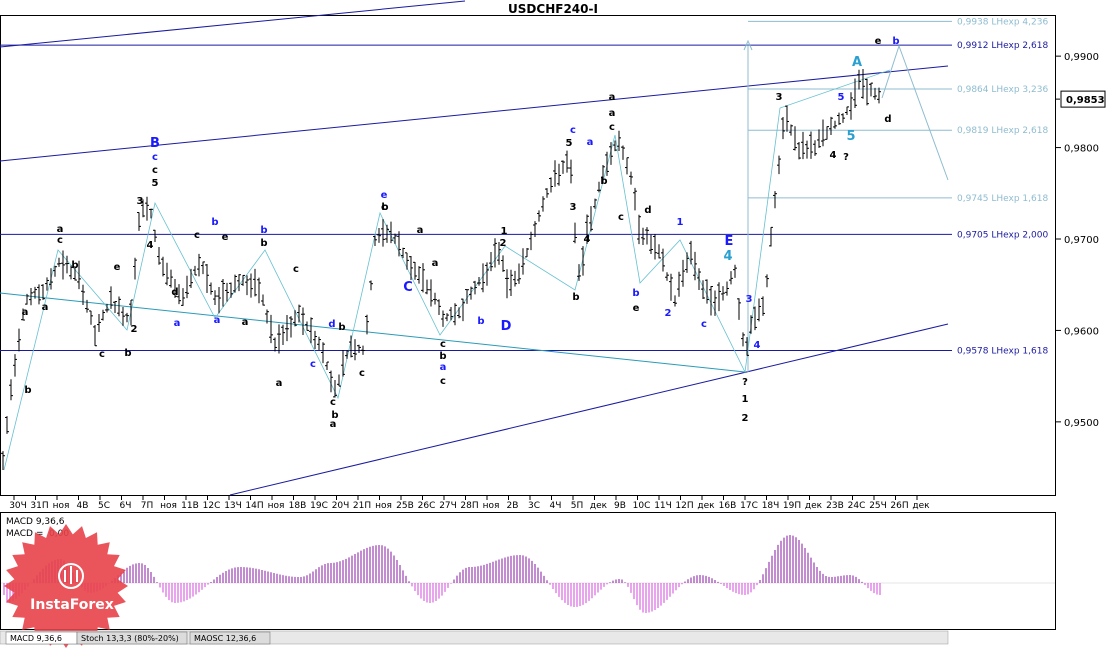 This screenshot has height=665, width=1106. Describe the element at coordinates (83, 506) in the screenshot. I see `x-tick-label: 4В` at that location.